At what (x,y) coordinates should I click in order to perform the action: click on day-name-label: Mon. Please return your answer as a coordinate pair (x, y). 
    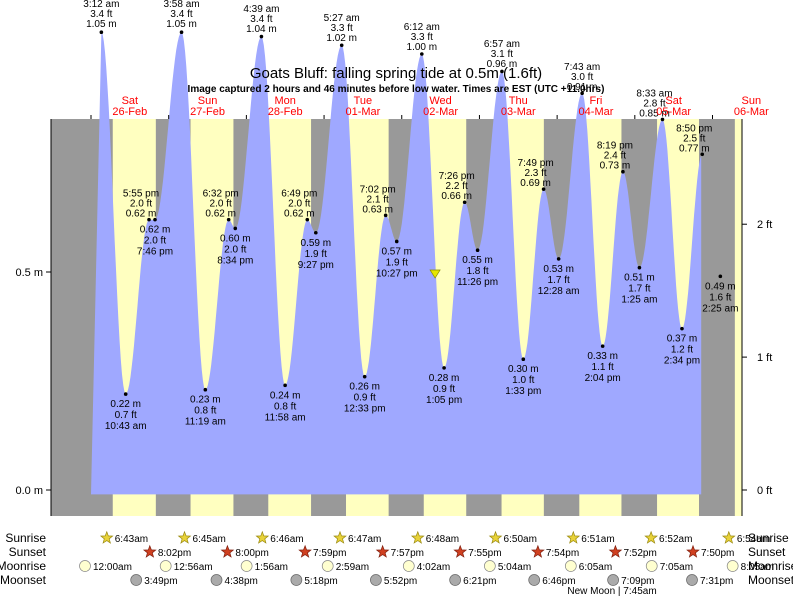
    Looking at the image, I should click on (285, 101).